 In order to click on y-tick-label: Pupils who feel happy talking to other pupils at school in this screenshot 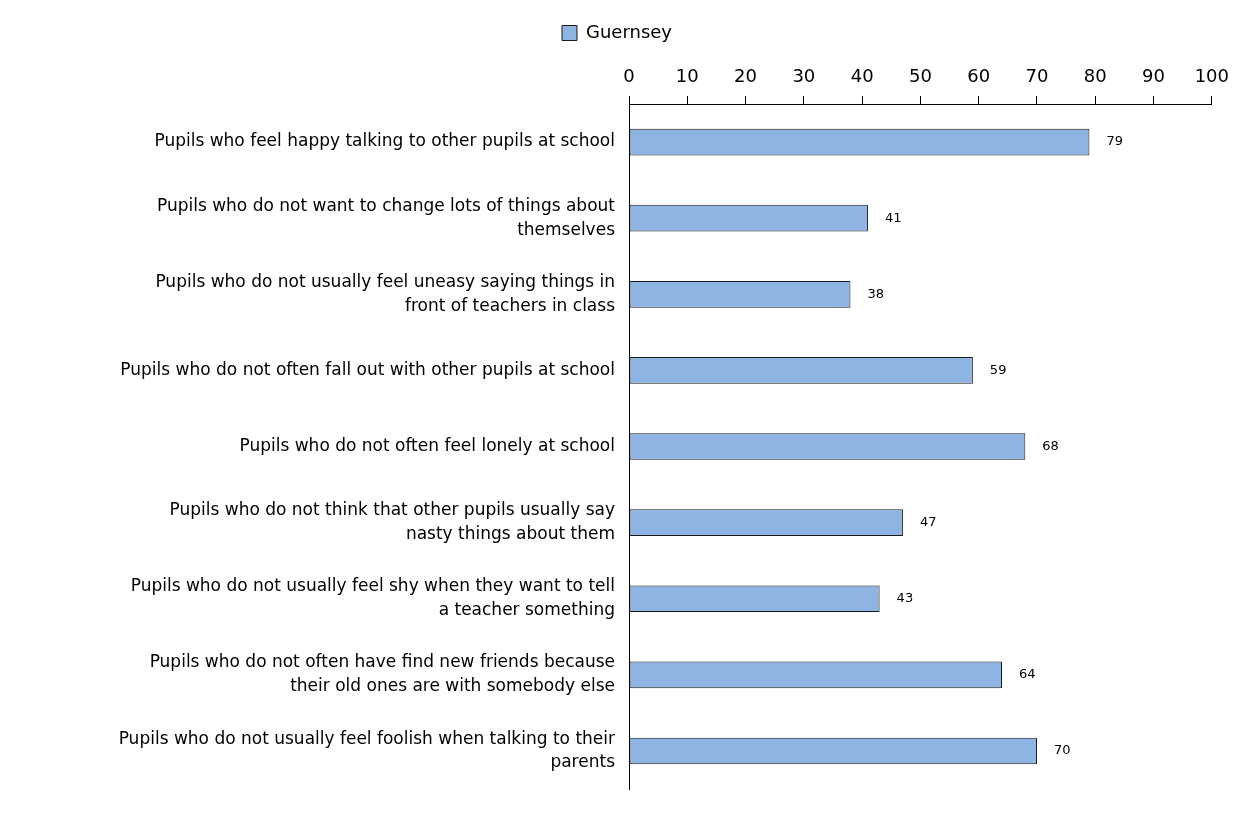, I will do `click(384, 140)`.